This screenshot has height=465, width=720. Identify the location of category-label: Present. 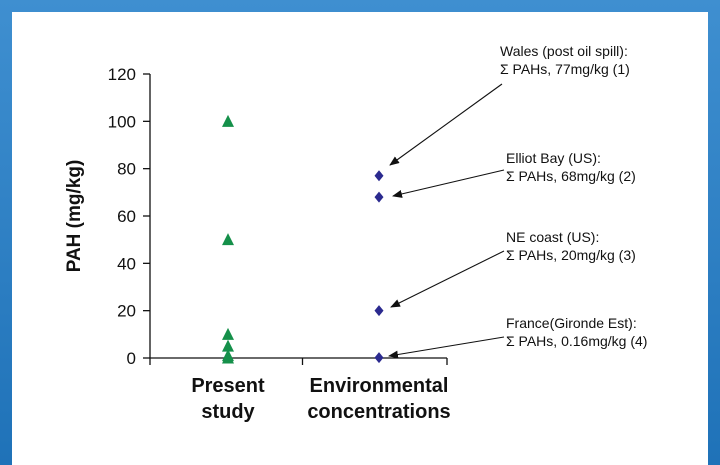
(228, 386).